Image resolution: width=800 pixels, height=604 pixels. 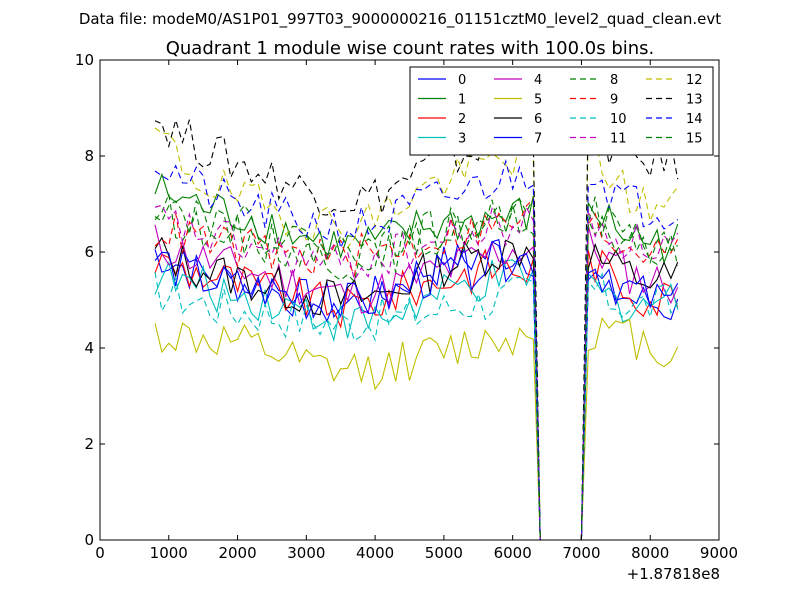 What do you see at coordinates (538, 119) in the screenshot?
I see `legend-label-6: 6` at bounding box center [538, 119].